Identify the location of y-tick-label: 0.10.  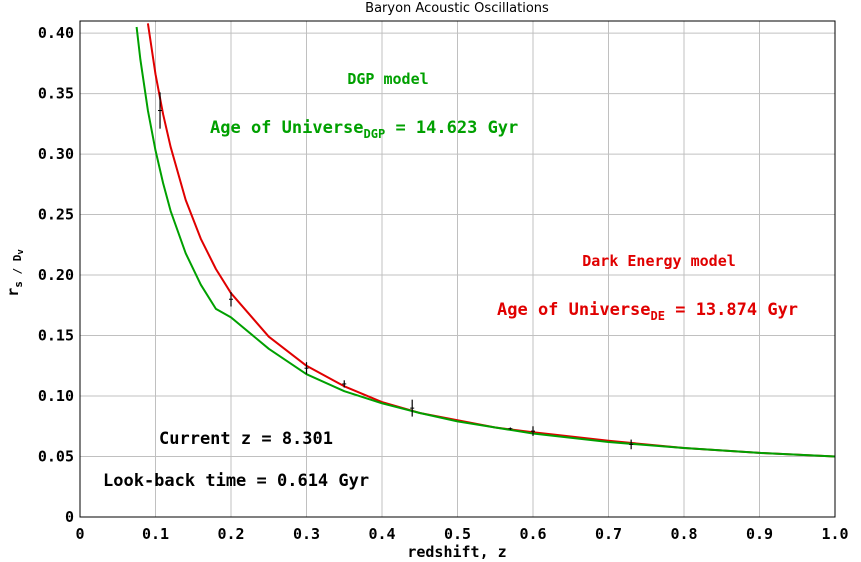
(56, 396).